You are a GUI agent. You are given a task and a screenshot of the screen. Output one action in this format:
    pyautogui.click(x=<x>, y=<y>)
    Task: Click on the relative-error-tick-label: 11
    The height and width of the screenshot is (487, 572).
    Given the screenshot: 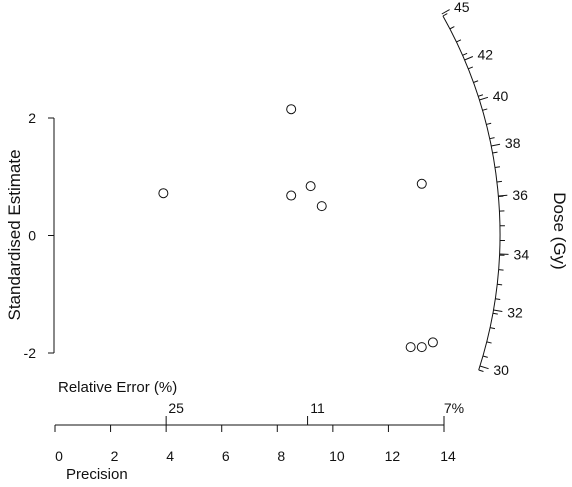 What is the action you would take?
    pyautogui.click(x=317, y=408)
    